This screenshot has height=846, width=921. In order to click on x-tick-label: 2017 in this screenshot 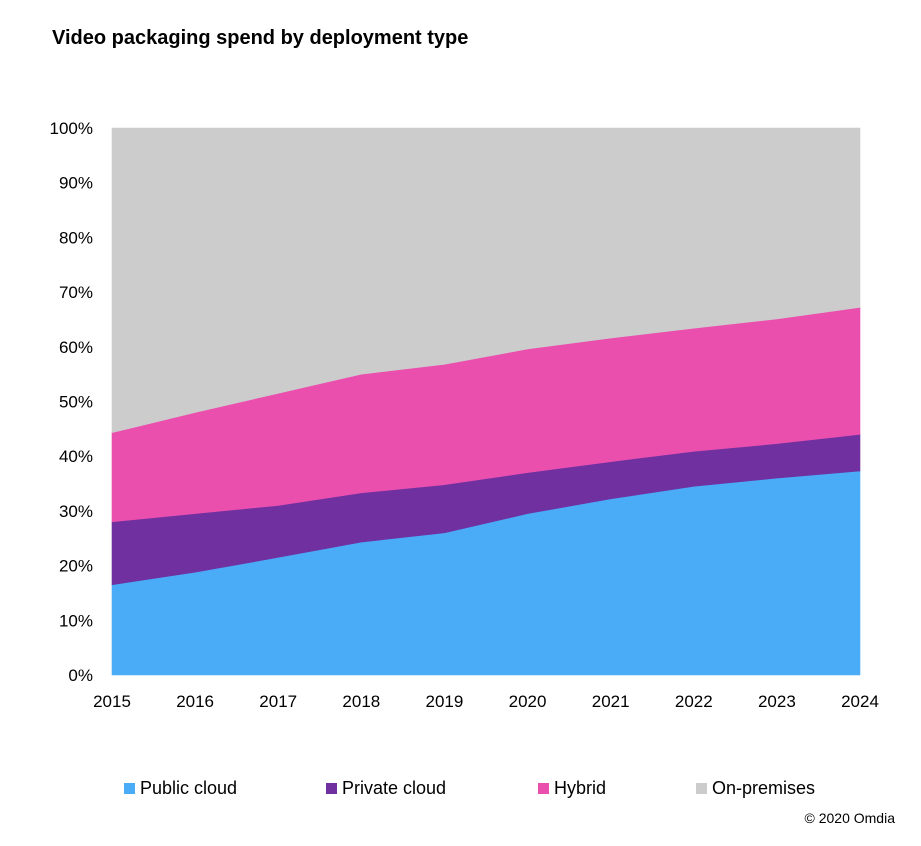, I will do `click(278, 701)`.